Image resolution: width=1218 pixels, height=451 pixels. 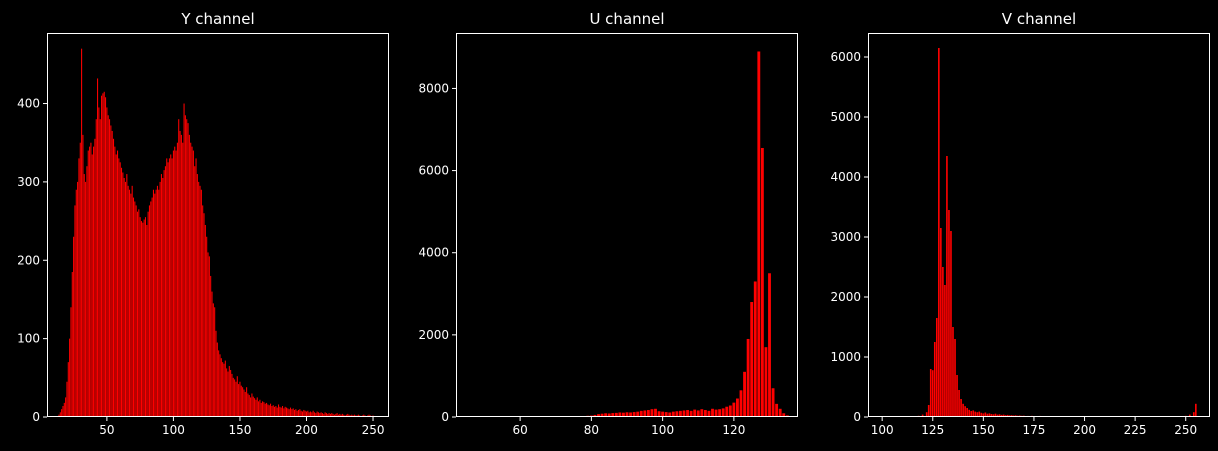 What do you see at coordinates (28, 260) in the screenshot?
I see `y-channel-y-tick-label: 200` at bounding box center [28, 260].